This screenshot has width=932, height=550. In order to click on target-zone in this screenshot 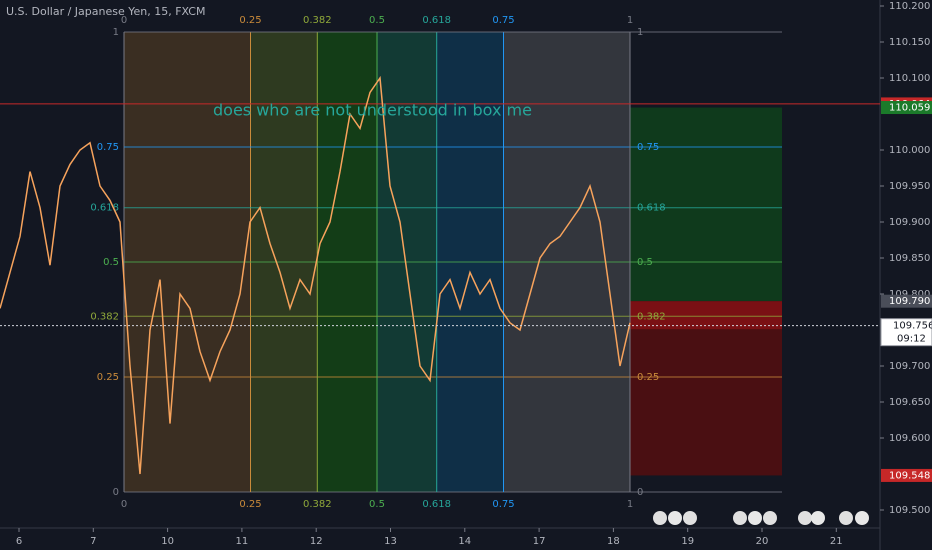, I will do `click(706, 204)`.